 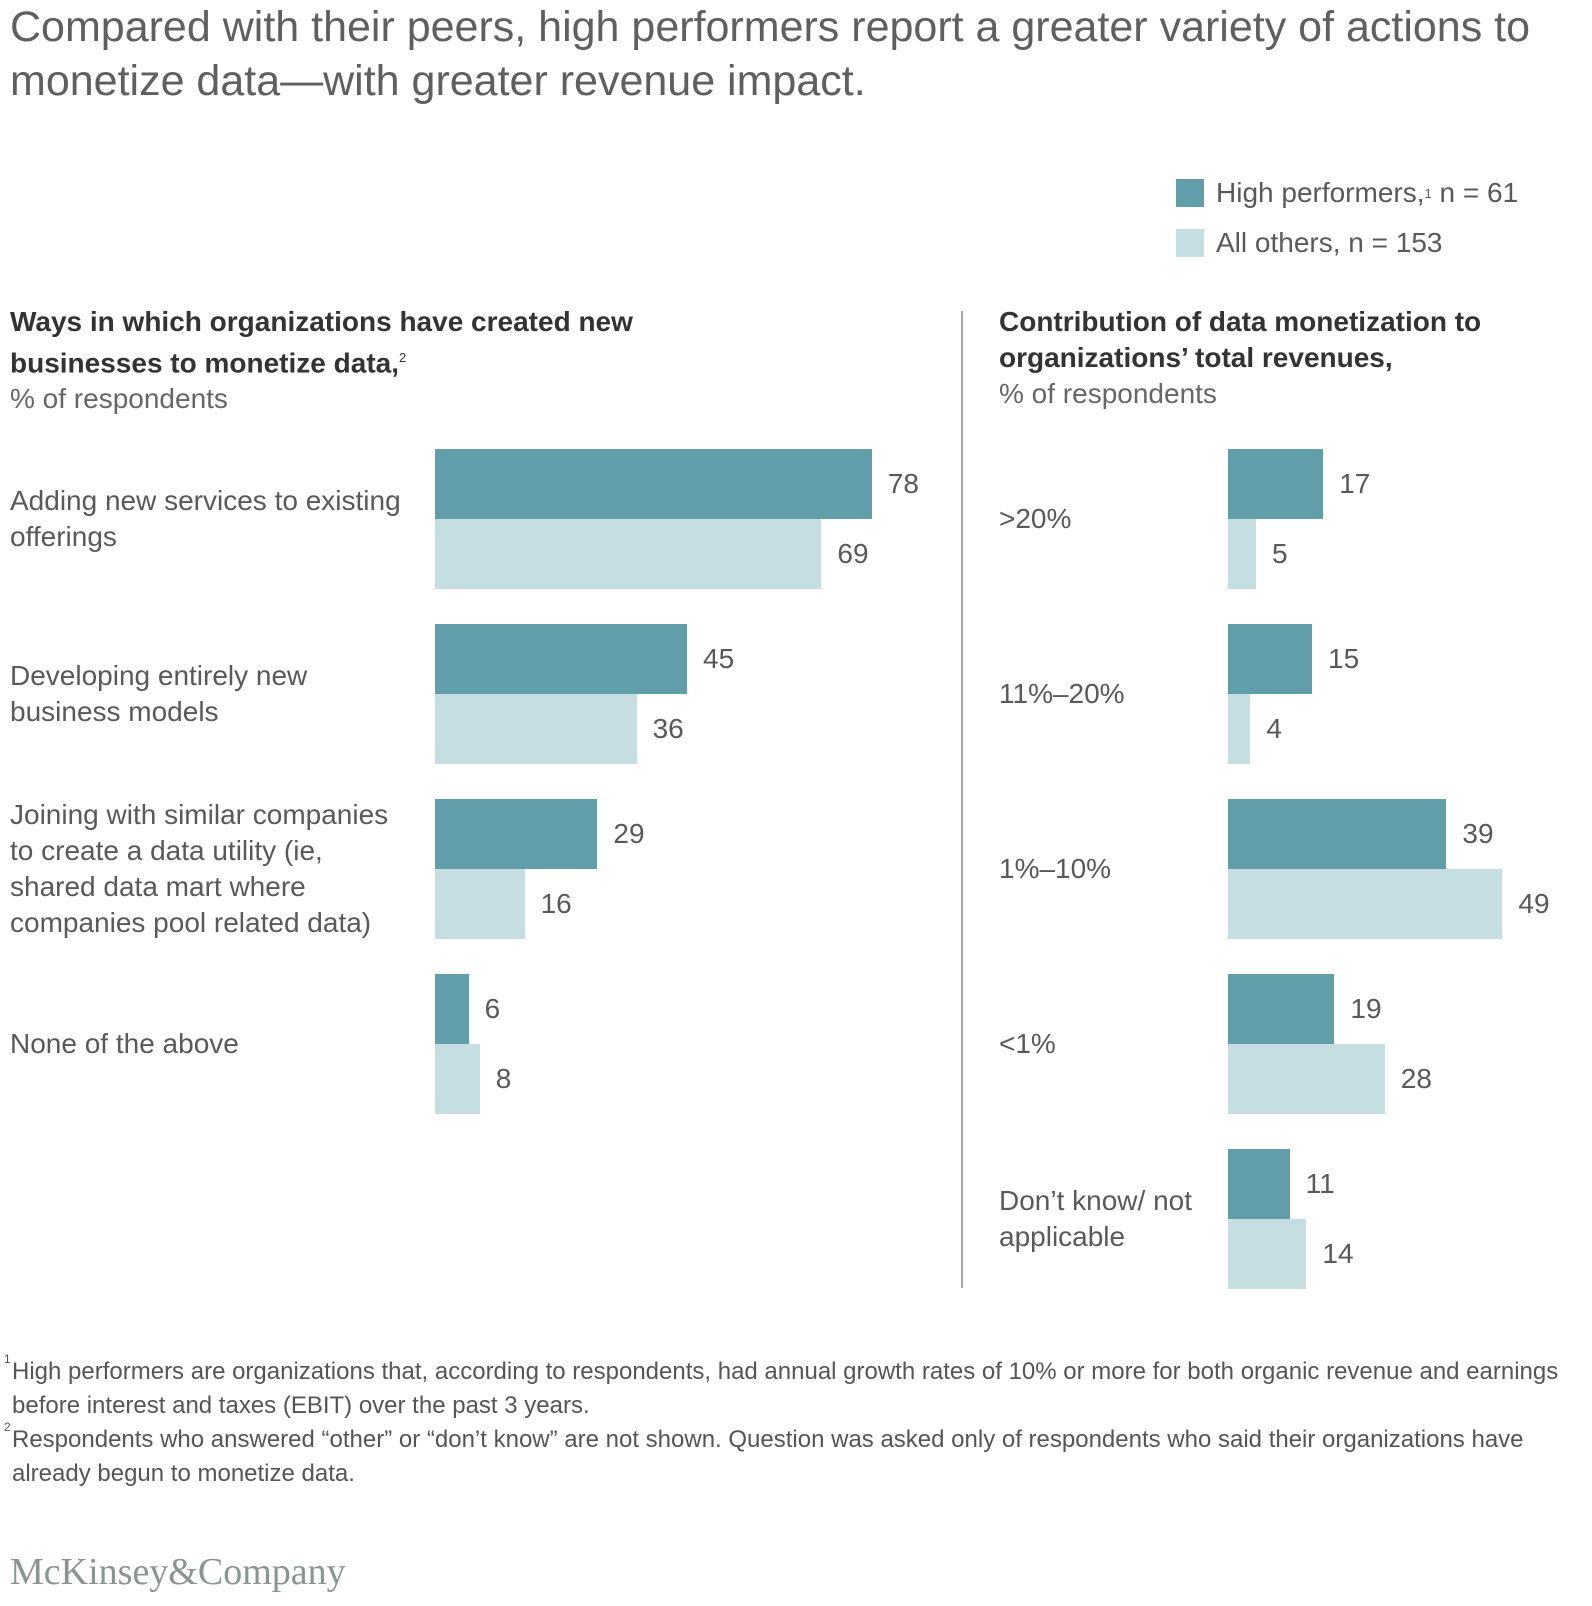 I want to click on right-category-label: 1%–10%, so click(x=1055, y=868).